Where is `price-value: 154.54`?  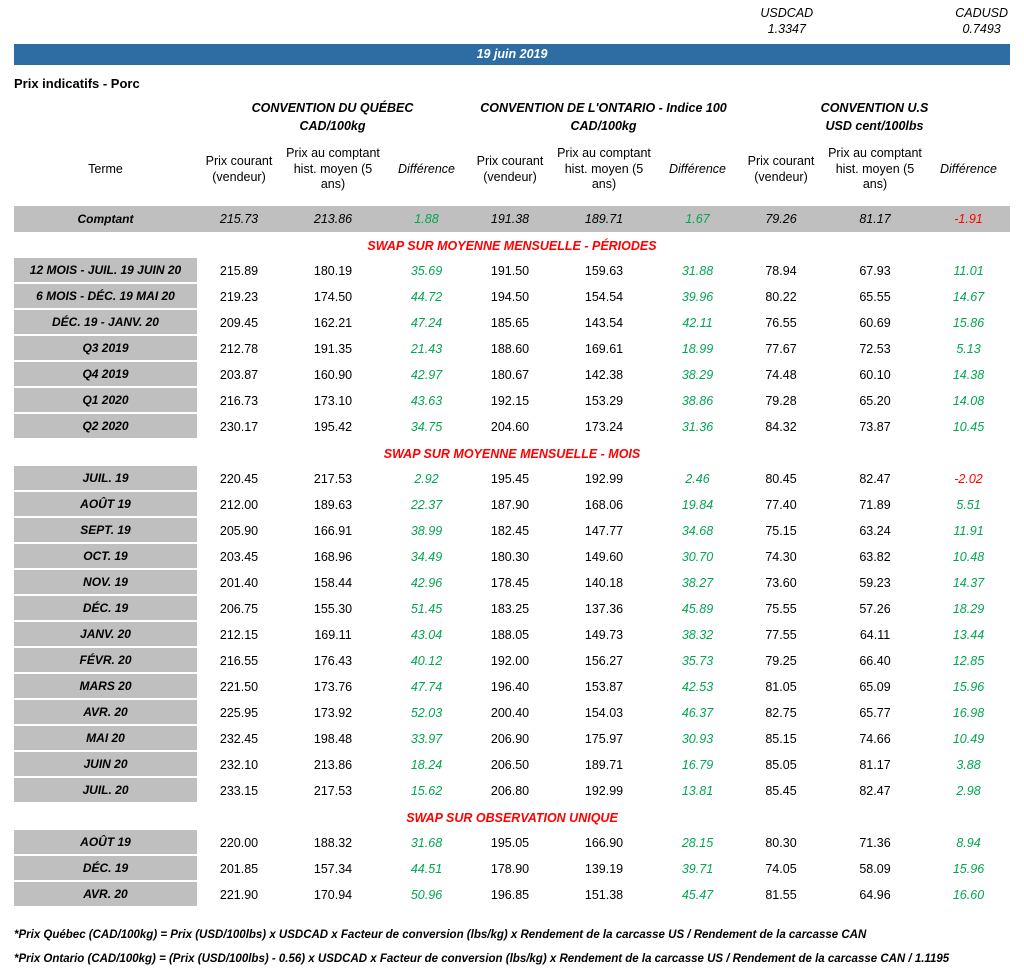
price-value: 154.54 is located at coordinates (604, 296).